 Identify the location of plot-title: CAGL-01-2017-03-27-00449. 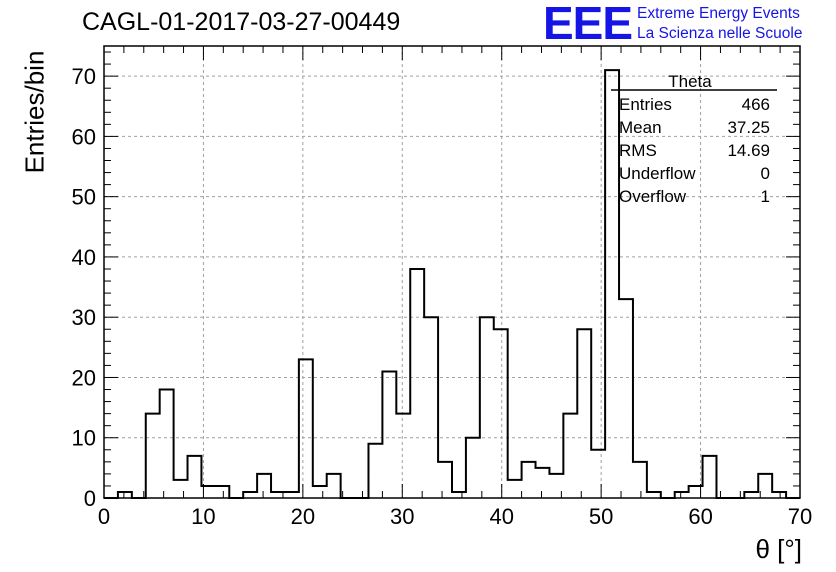
(241, 22).